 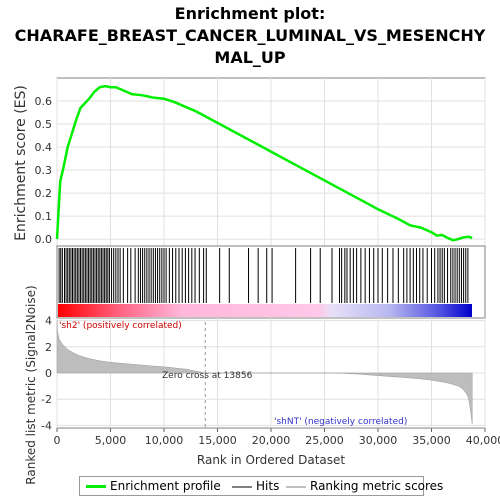 What do you see at coordinates (250, 57) in the screenshot?
I see `title-line-3: MAL_UP` at bounding box center [250, 57].